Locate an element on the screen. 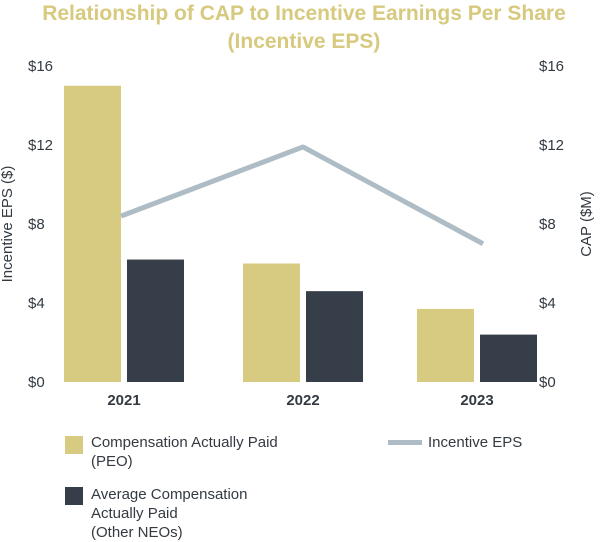 This screenshot has height=542, width=608. legend-eps-label: Incentive EPS is located at coordinates (475, 442).